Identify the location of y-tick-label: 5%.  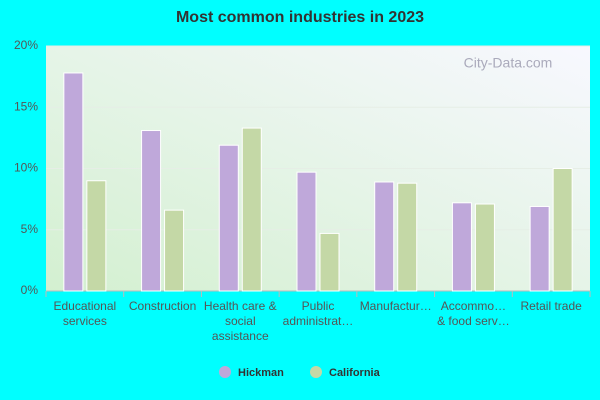
(30, 229).